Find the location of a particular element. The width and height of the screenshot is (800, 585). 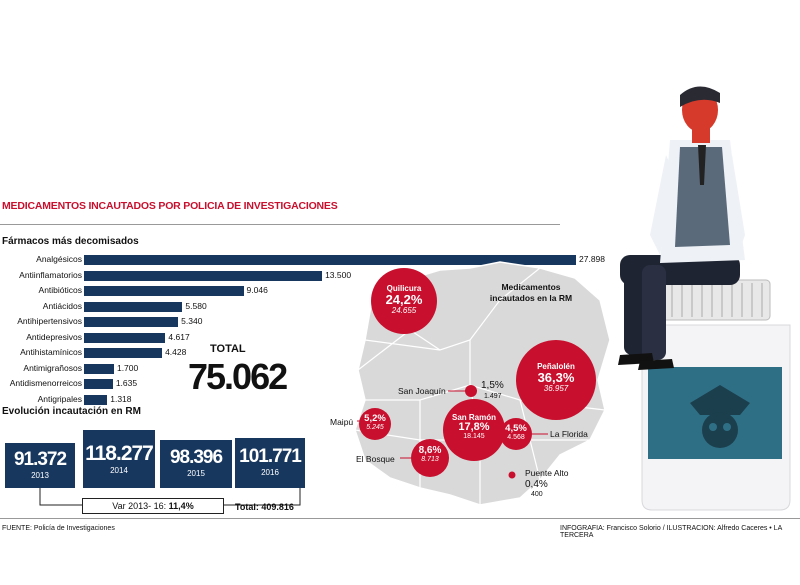

puente-alto-count: 400 is located at coordinates (537, 494).